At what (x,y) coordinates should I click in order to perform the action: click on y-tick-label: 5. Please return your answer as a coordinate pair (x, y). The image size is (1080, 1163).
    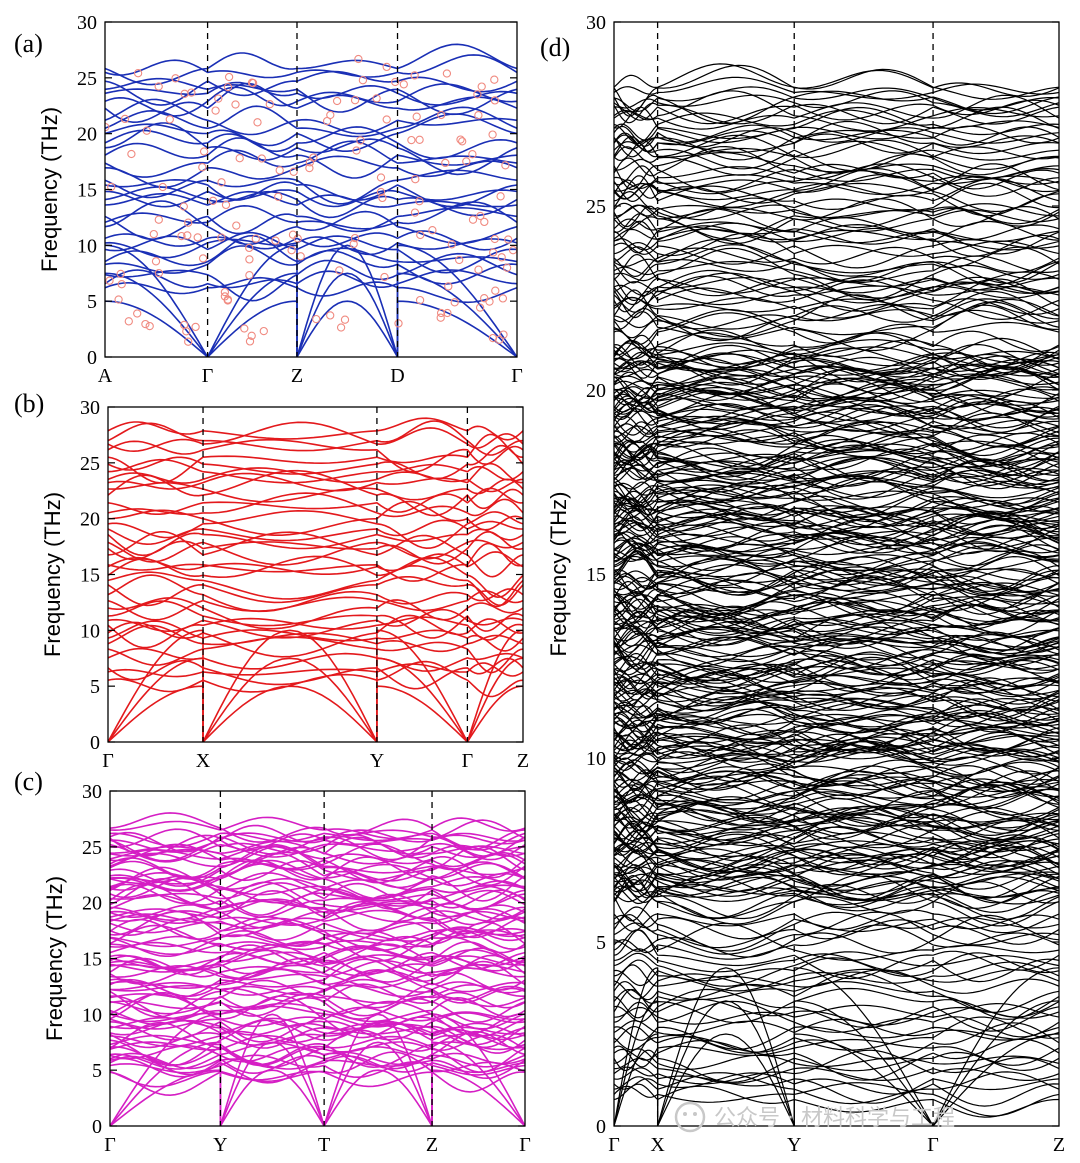
    Looking at the image, I should click on (97, 1071).